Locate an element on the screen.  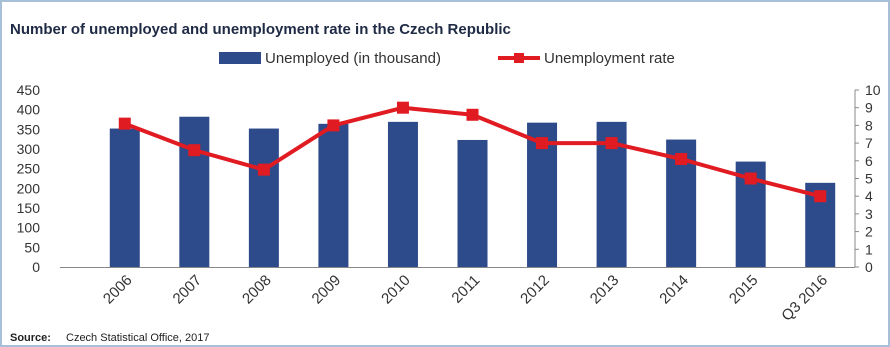
right-tick-label: 0 is located at coordinates (869, 267).